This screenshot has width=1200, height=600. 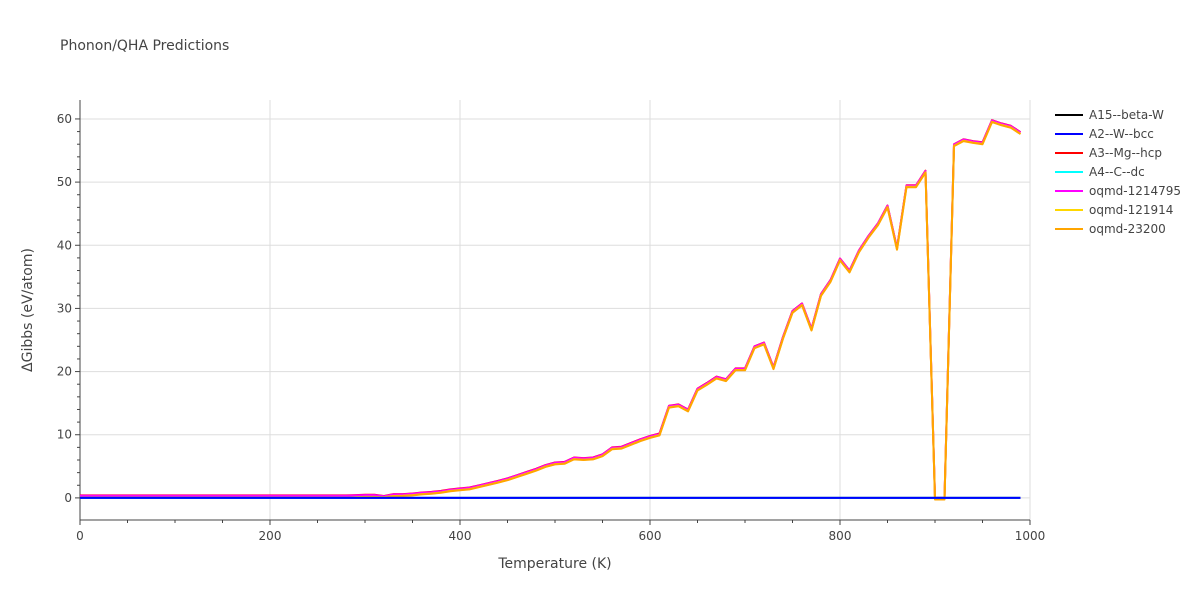 I want to click on y-tick-label: 40, so click(x=64, y=245).